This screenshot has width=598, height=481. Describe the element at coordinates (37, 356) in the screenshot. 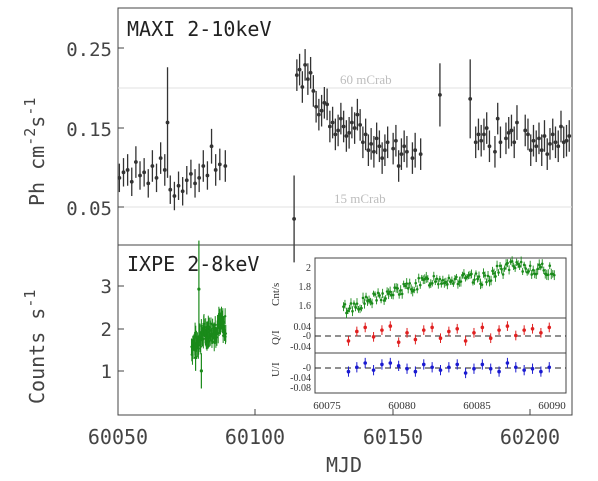

I see `ylabel-main: Counts s` at that location.